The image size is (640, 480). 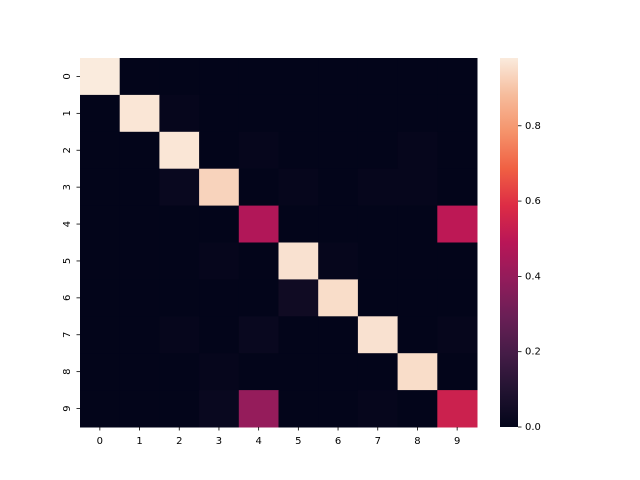 I want to click on y-tick-label: 8, so click(x=67, y=371).